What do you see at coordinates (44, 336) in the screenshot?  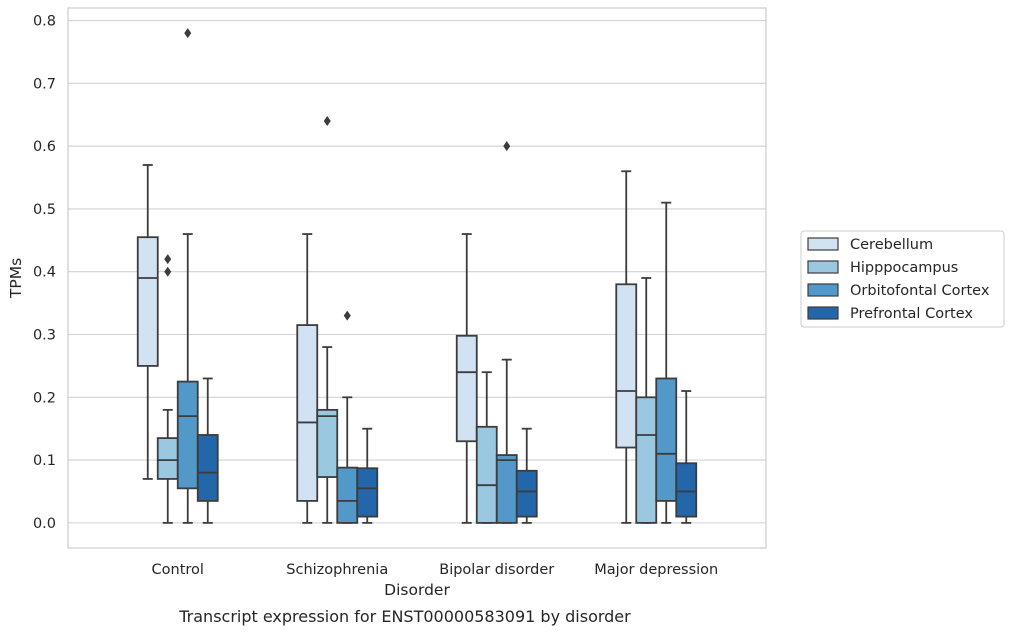 I see `y-tick-label: 0.3` at bounding box center [44, 336].